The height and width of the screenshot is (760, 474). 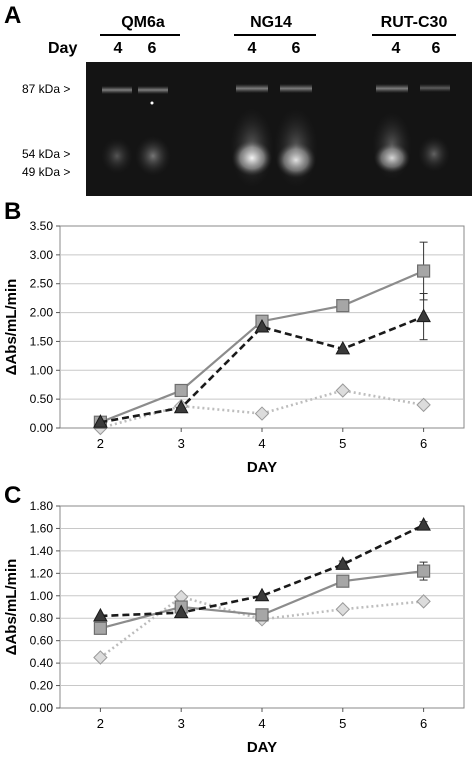 I want to click on group-underline-rut-c30, so click(x=414, y=35).